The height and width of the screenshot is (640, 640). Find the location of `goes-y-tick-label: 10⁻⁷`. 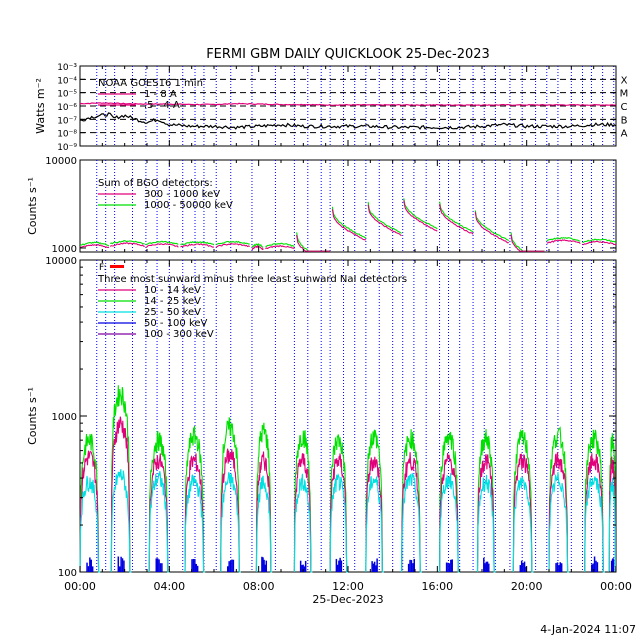

goes-y-tick-label: 10⁻⁷ is located at coordinates (67, 121).